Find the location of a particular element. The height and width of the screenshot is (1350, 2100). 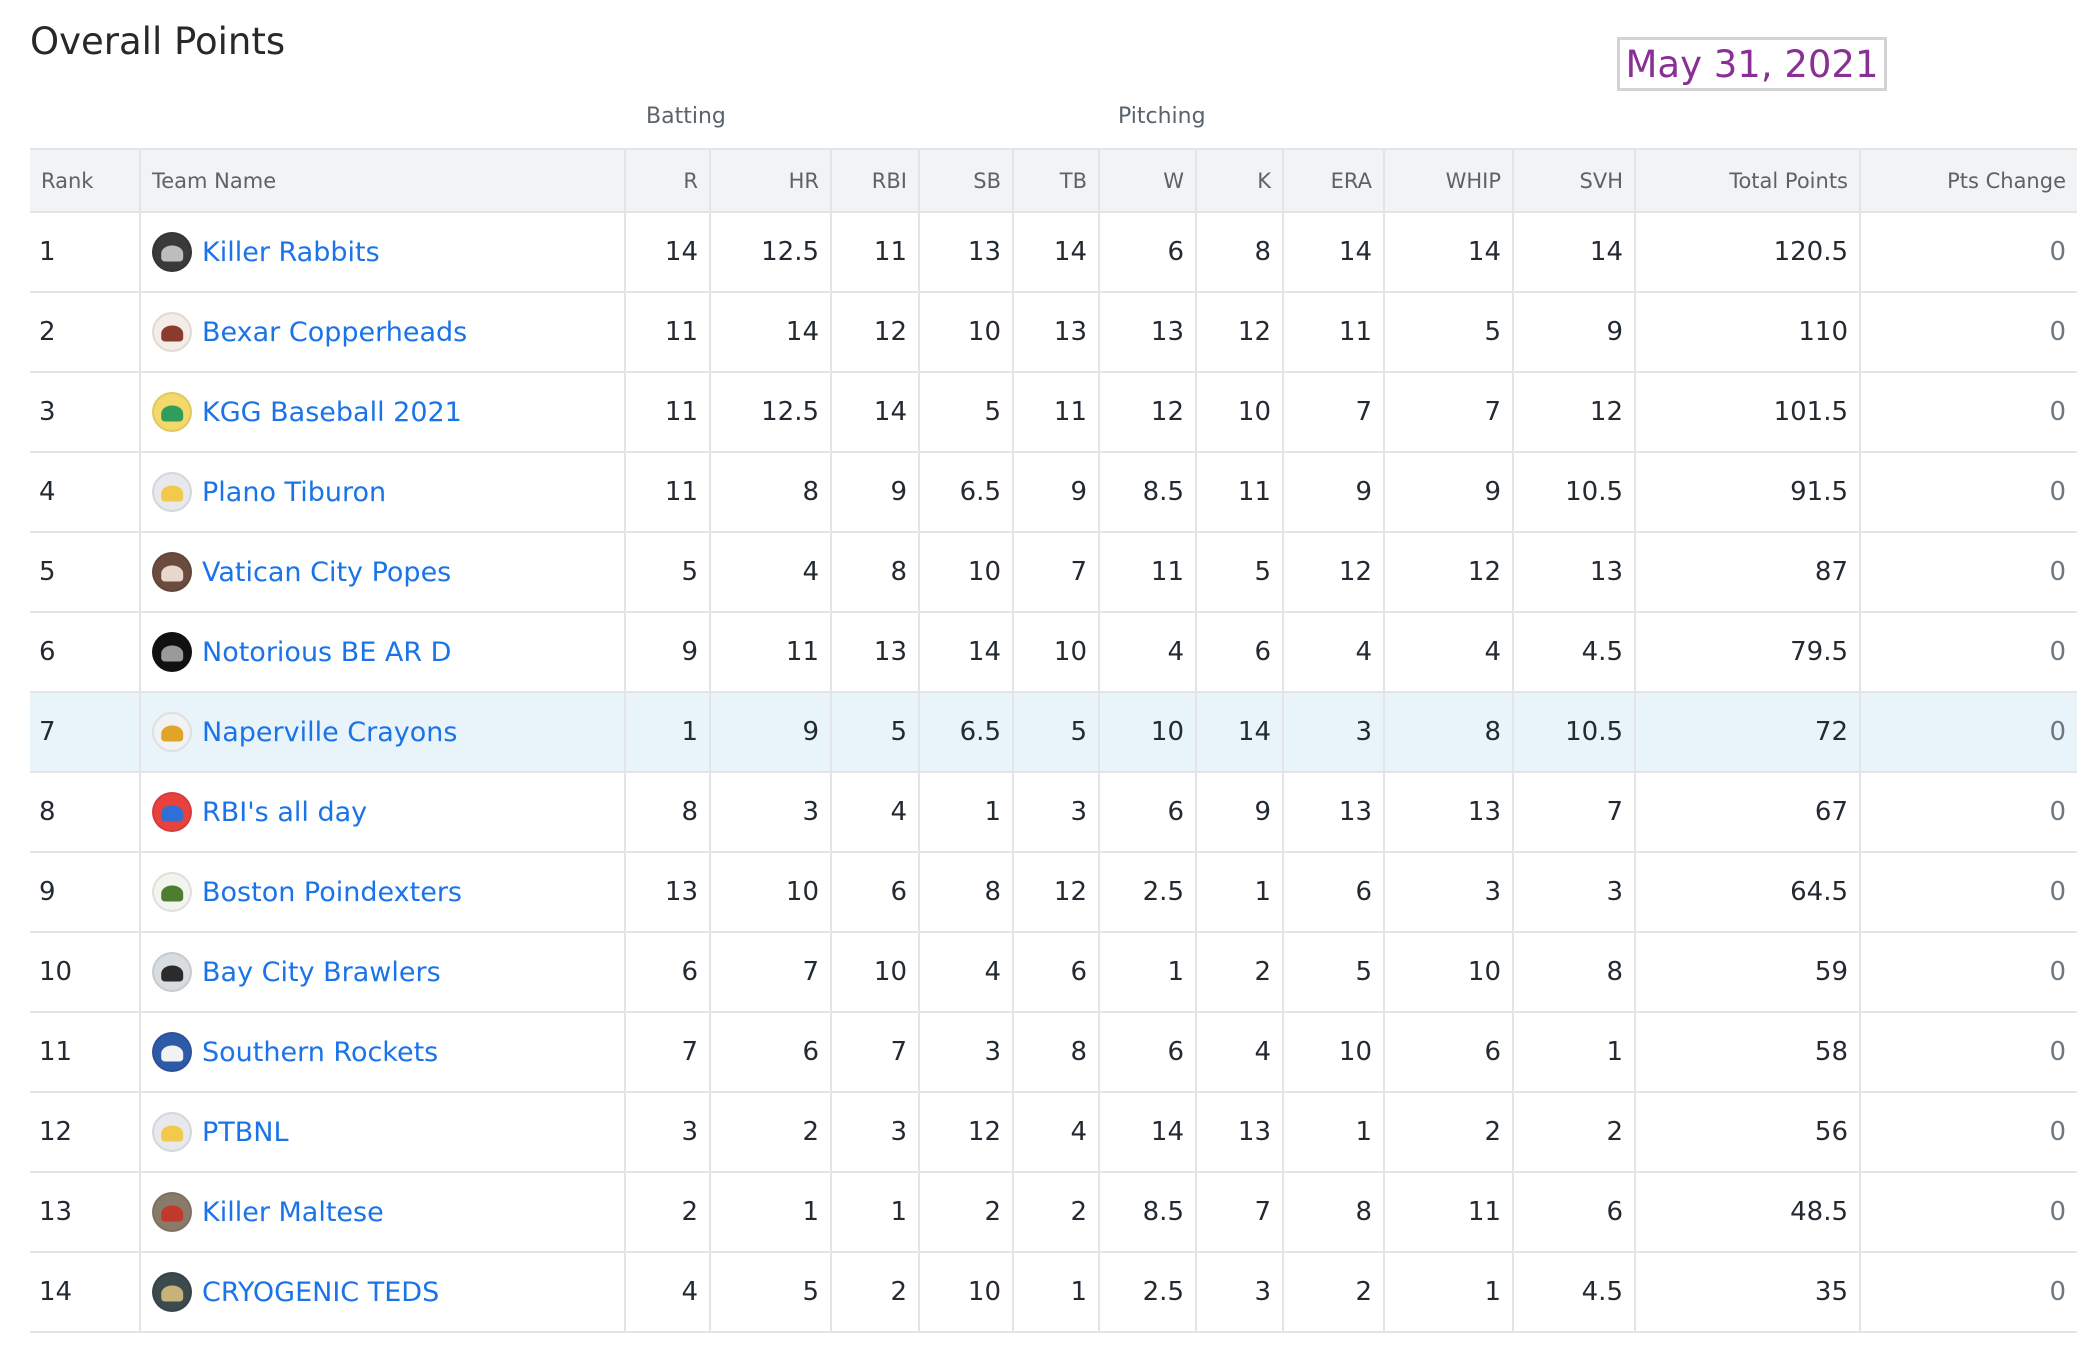

svh-cell: 4.5 is located at coordinates (1574, 1292).